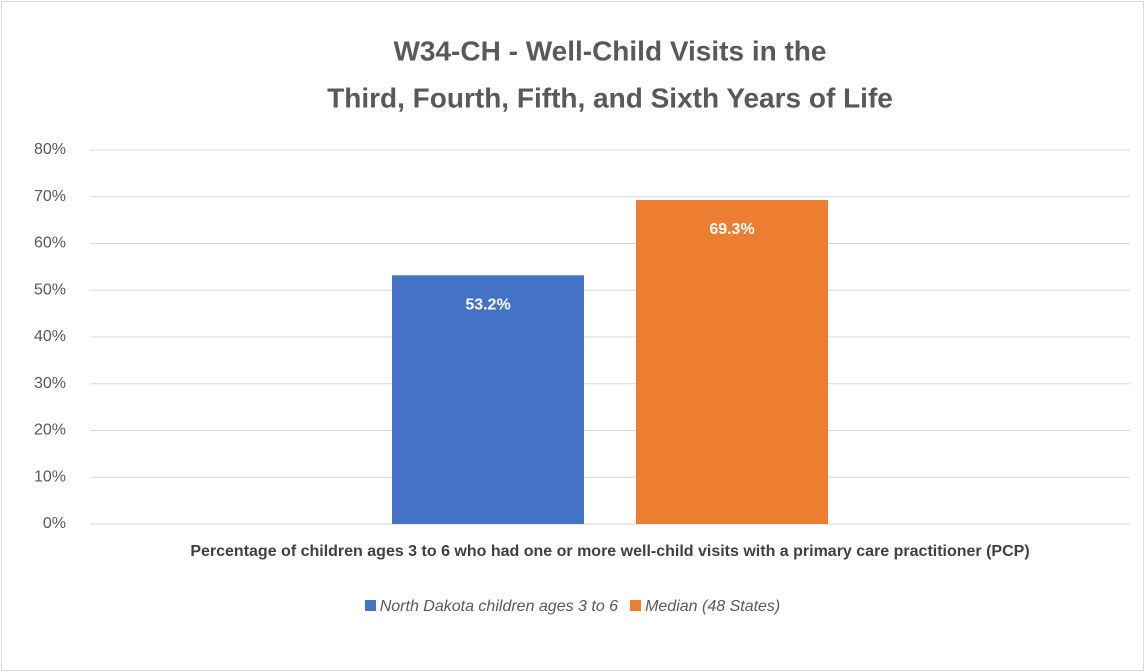 The image size is (1145, 672). Describe the element at coordinates (50, 476) in the screenshot. I see `y-tick-label: 10%` at that location.